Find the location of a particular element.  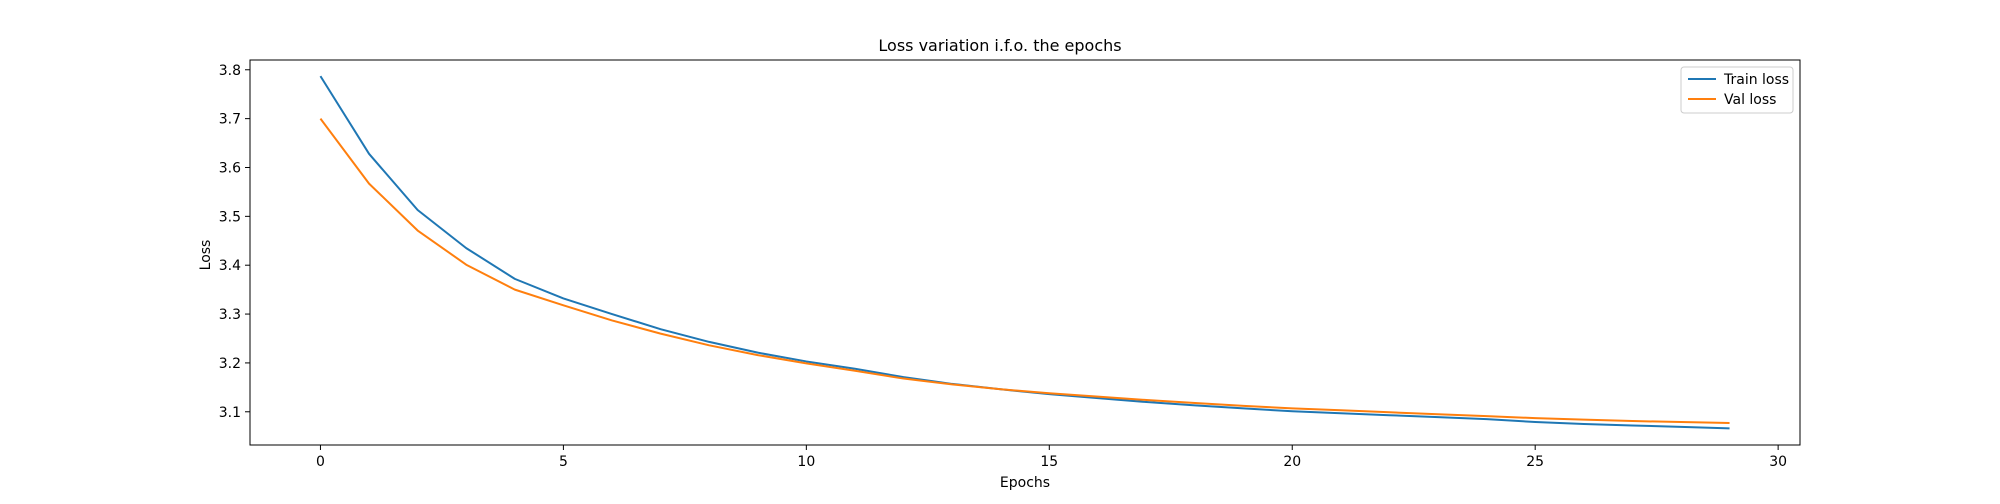

x-tick-label: 25 is located at coordinates (1535, 462).